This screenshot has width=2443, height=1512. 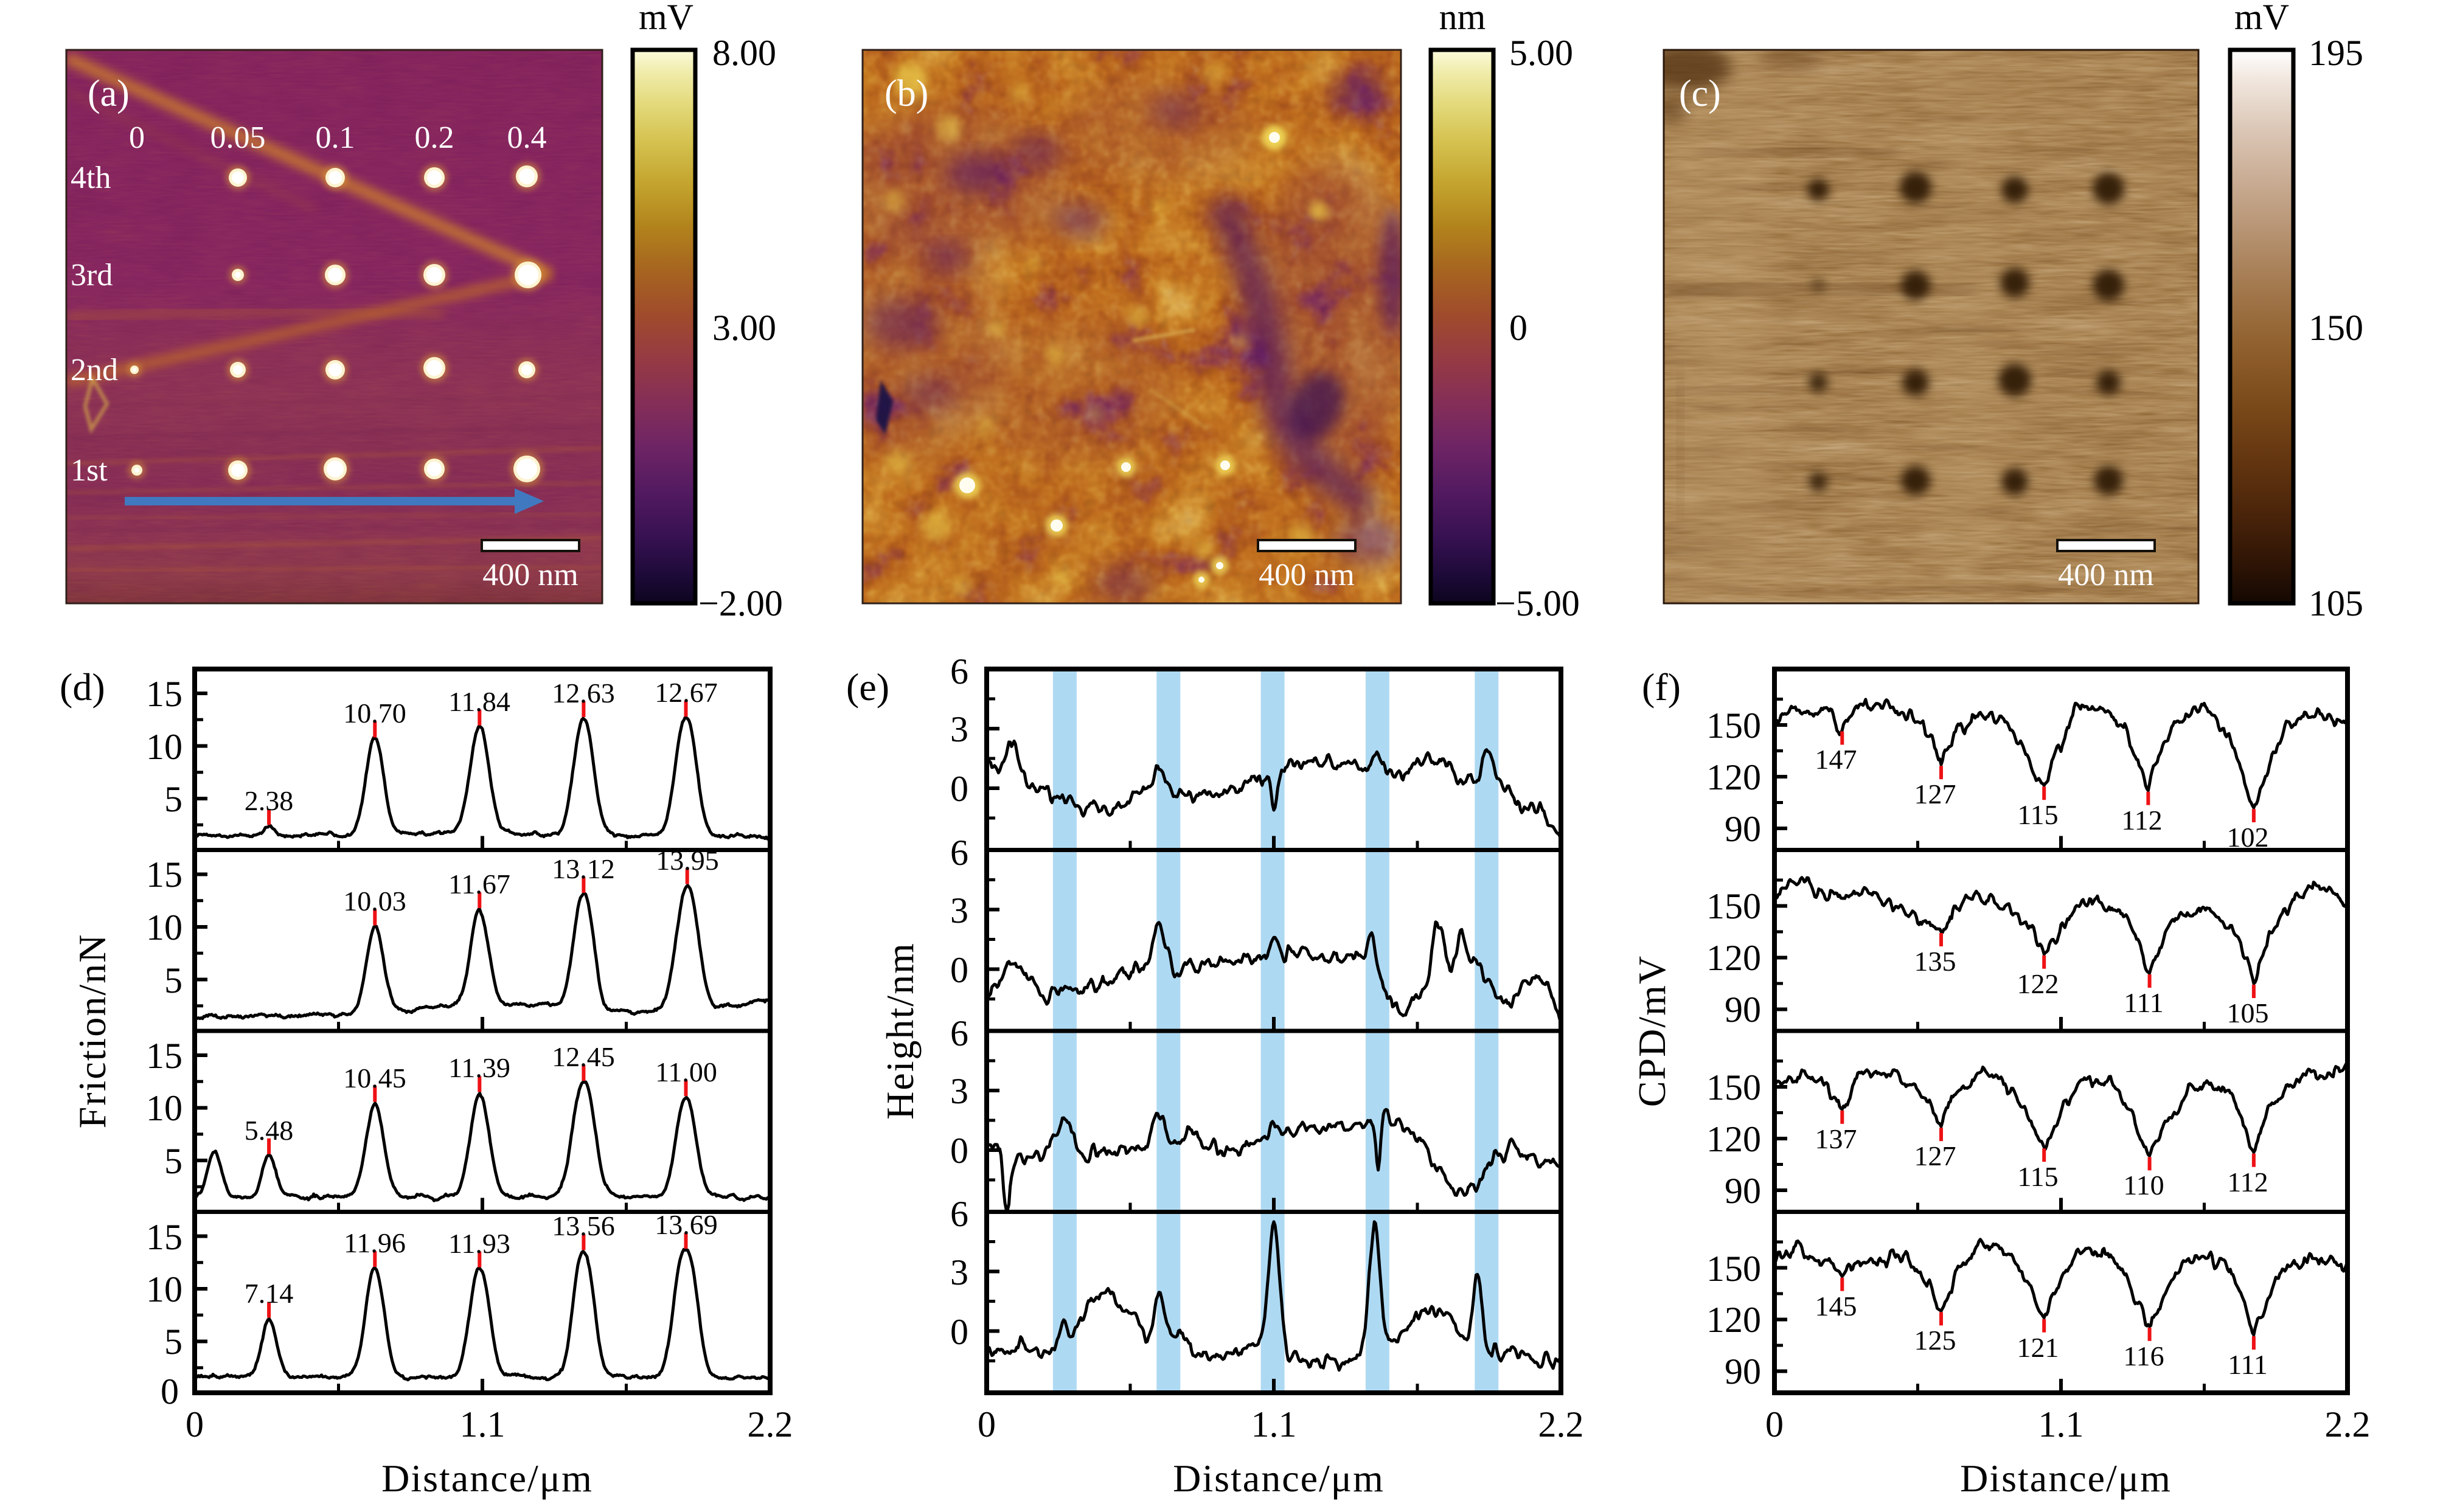 What do you see at coordinates (479, 701) in the screenshot?
I see `svg-text: 11.84` at bounding box center [479, 701].